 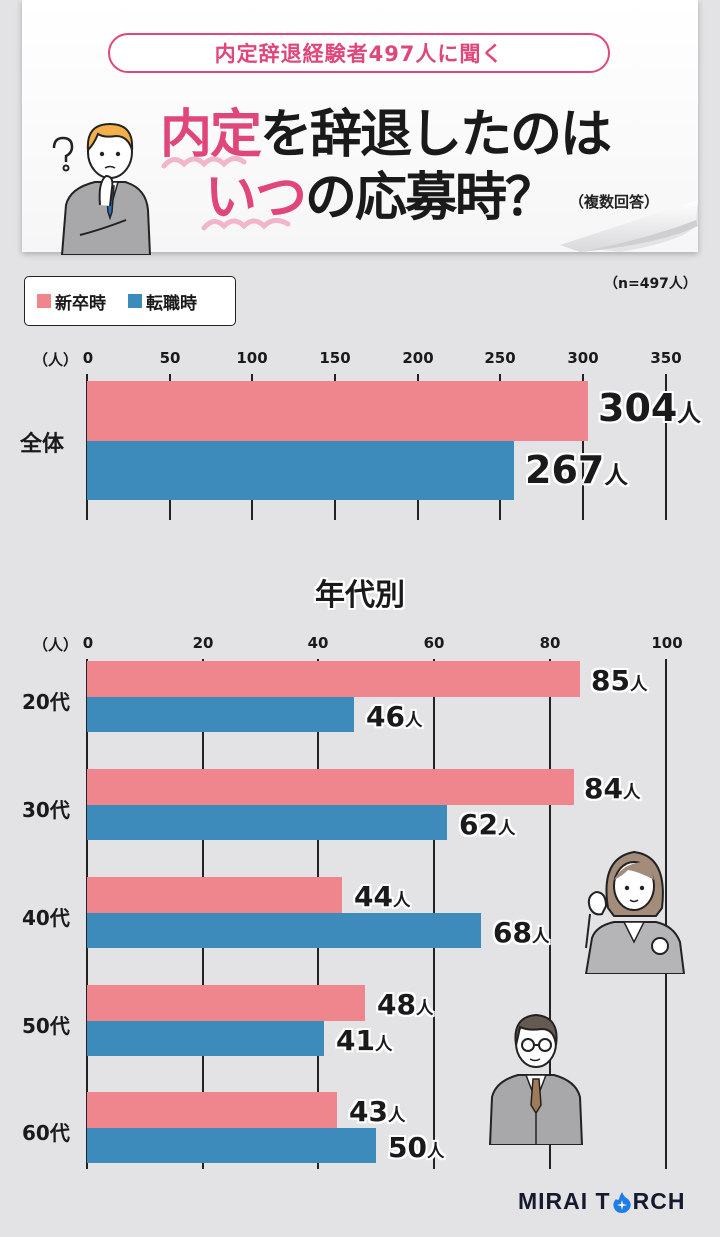 I want to click on legend-item-new-grad: 新卒時, so click(x=71, y=301).